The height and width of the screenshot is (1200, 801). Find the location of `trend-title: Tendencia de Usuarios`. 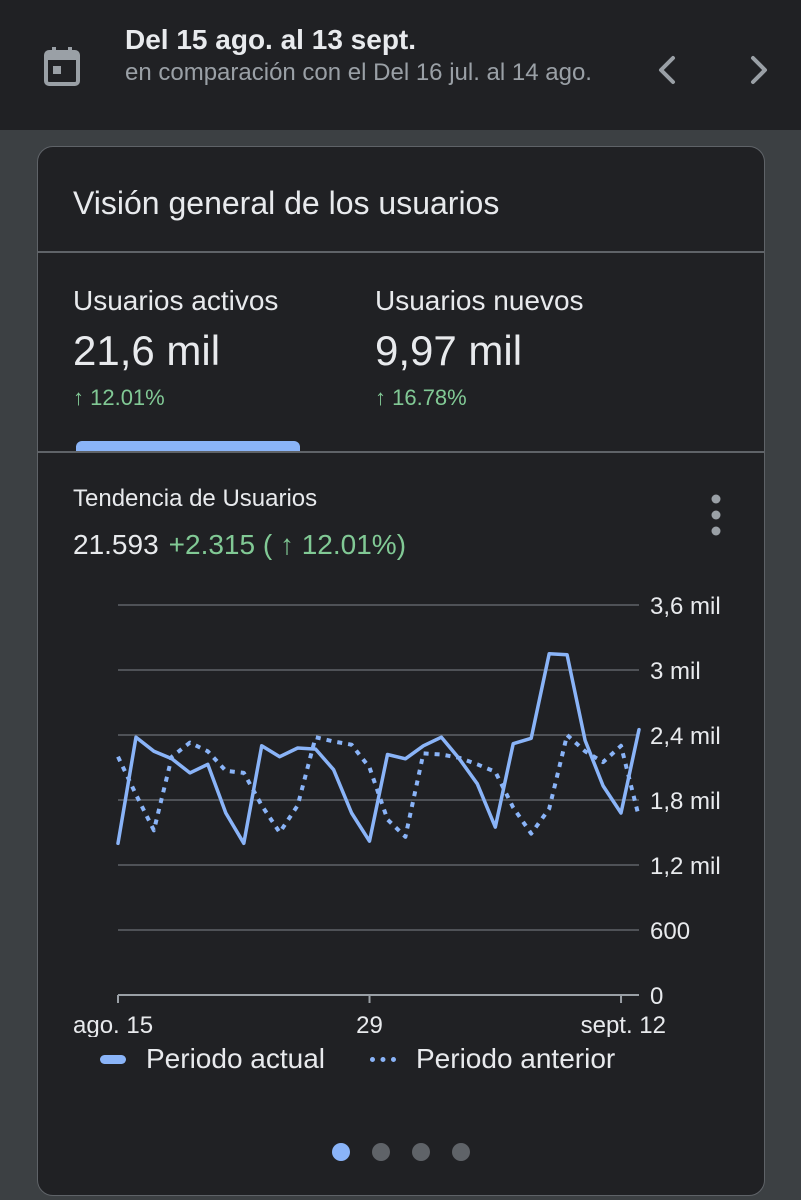

trend-title: Tendencia de Usuarios is located at coordinates (195, 498).